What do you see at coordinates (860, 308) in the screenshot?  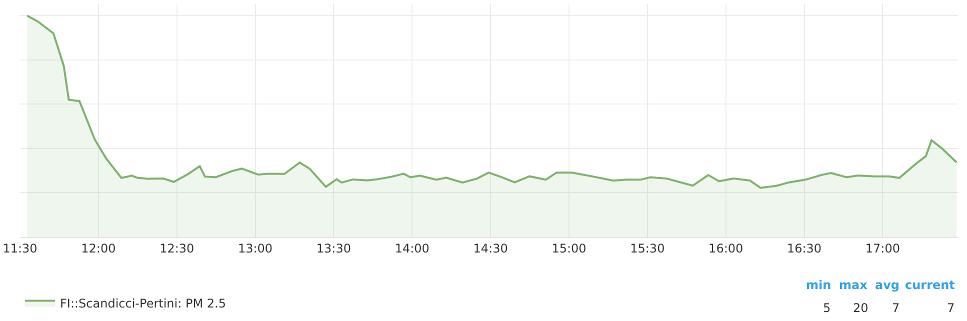 I see `text: 20` at bounding box center [860, 308].